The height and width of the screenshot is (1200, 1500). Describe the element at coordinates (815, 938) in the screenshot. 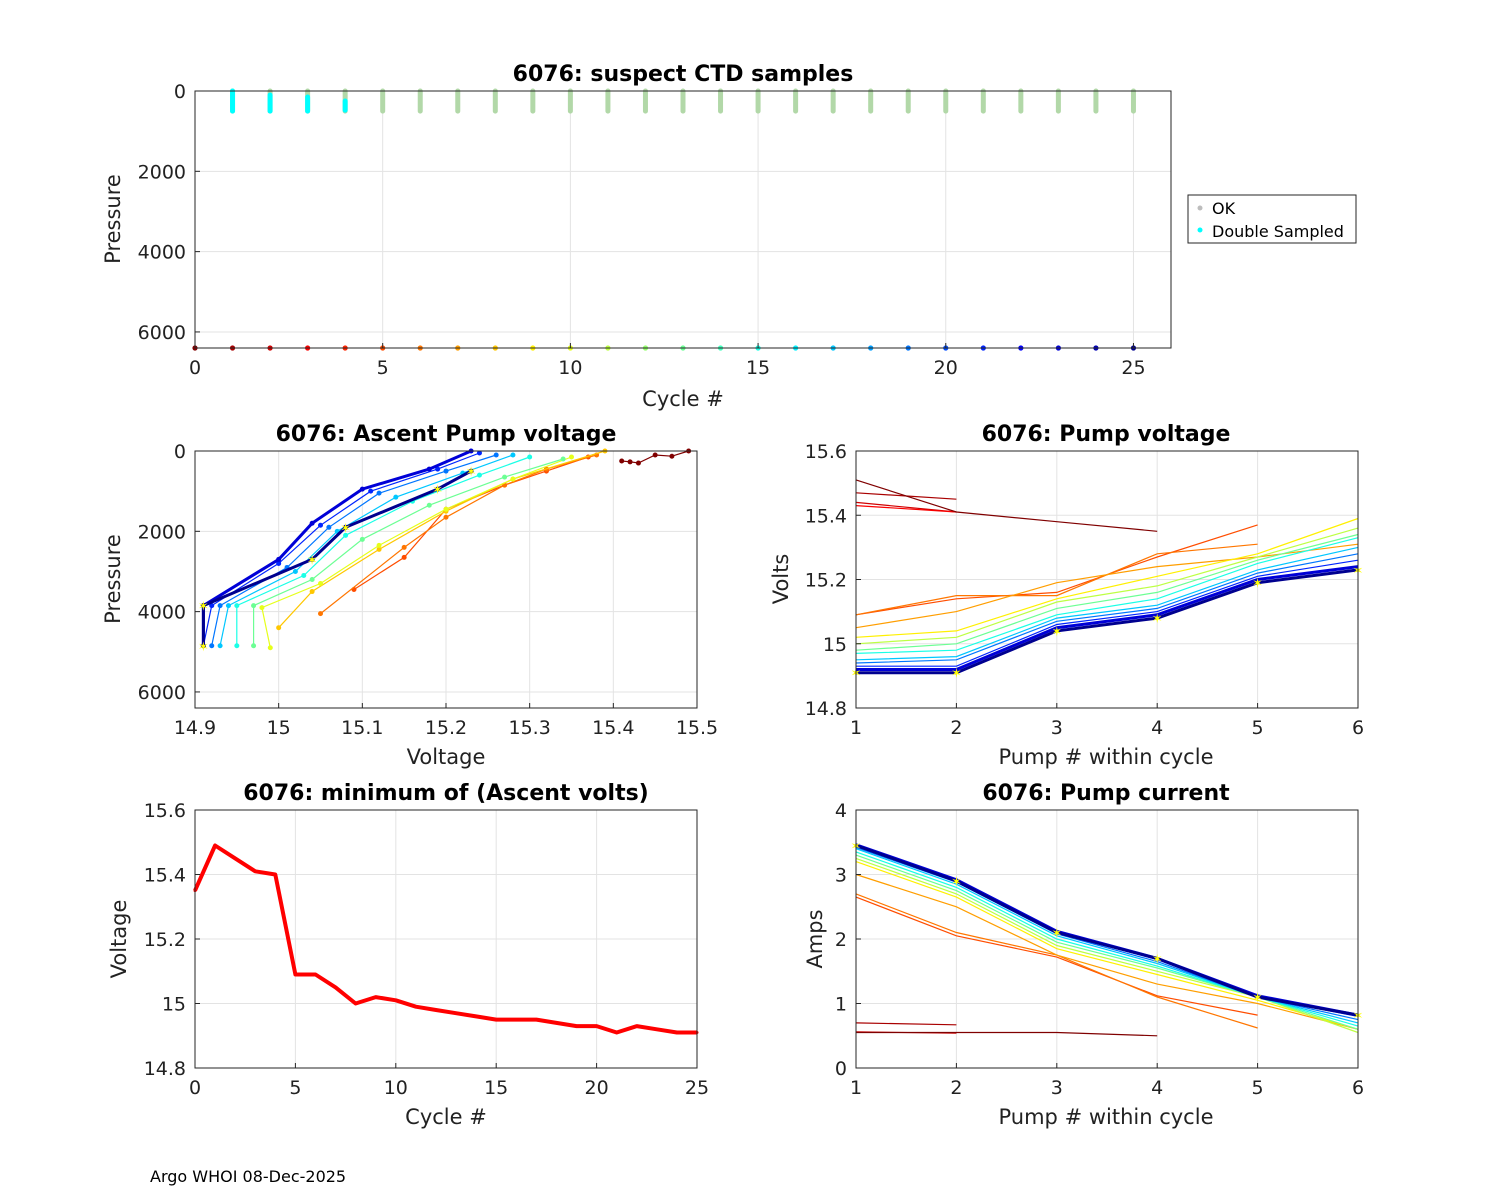

I see `chart-pc-ylabel: Amps` at that location.